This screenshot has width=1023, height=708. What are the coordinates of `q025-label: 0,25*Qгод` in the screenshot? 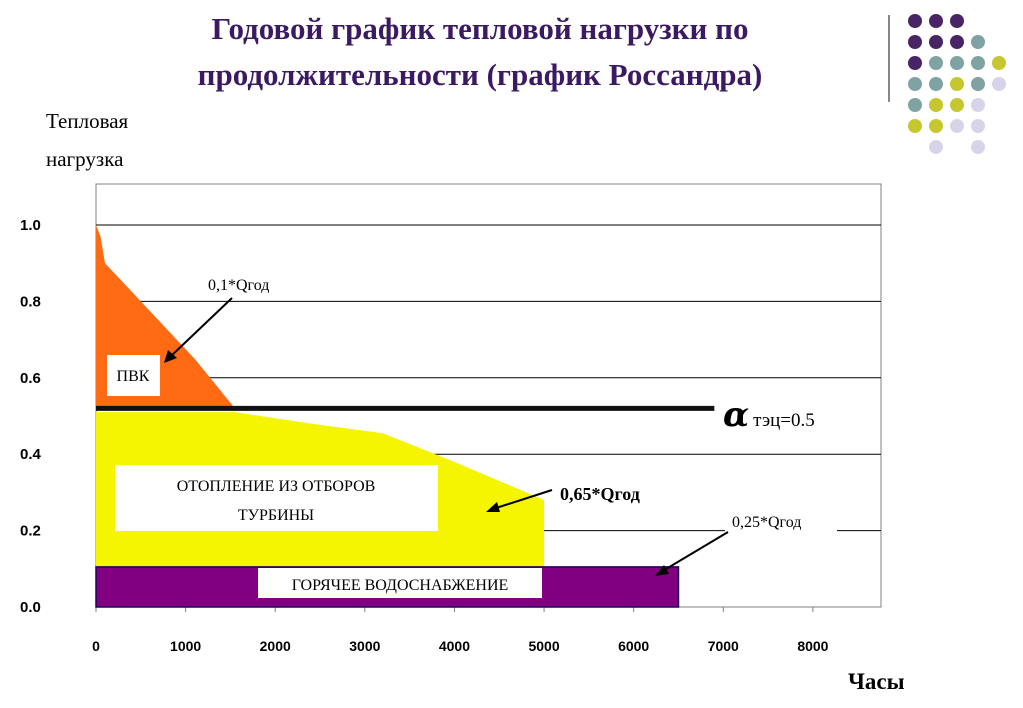 It's located at (766, 522).